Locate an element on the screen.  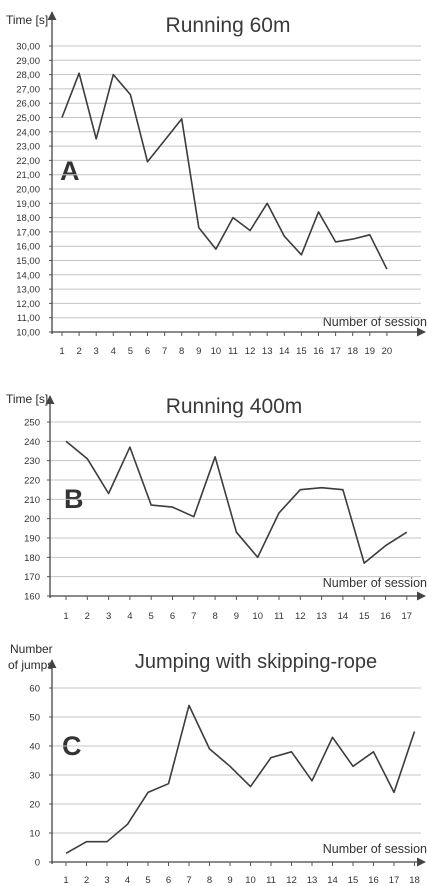
x-tick-label-c: 18 is located at coordinates (414, 880).